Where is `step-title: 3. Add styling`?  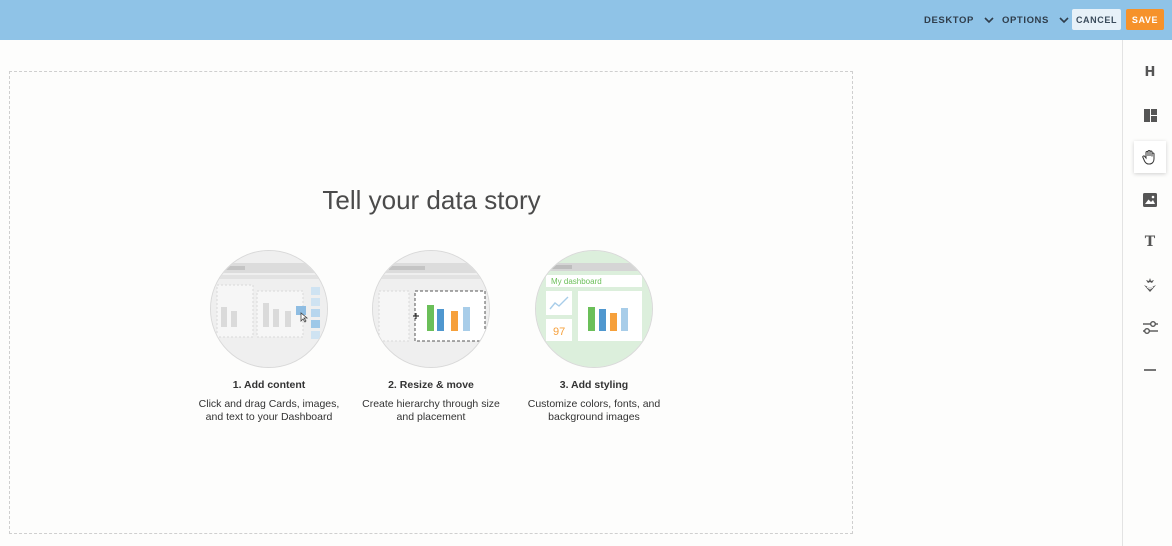 step-title: 3. Add styling is located at coordinates (594, 385).